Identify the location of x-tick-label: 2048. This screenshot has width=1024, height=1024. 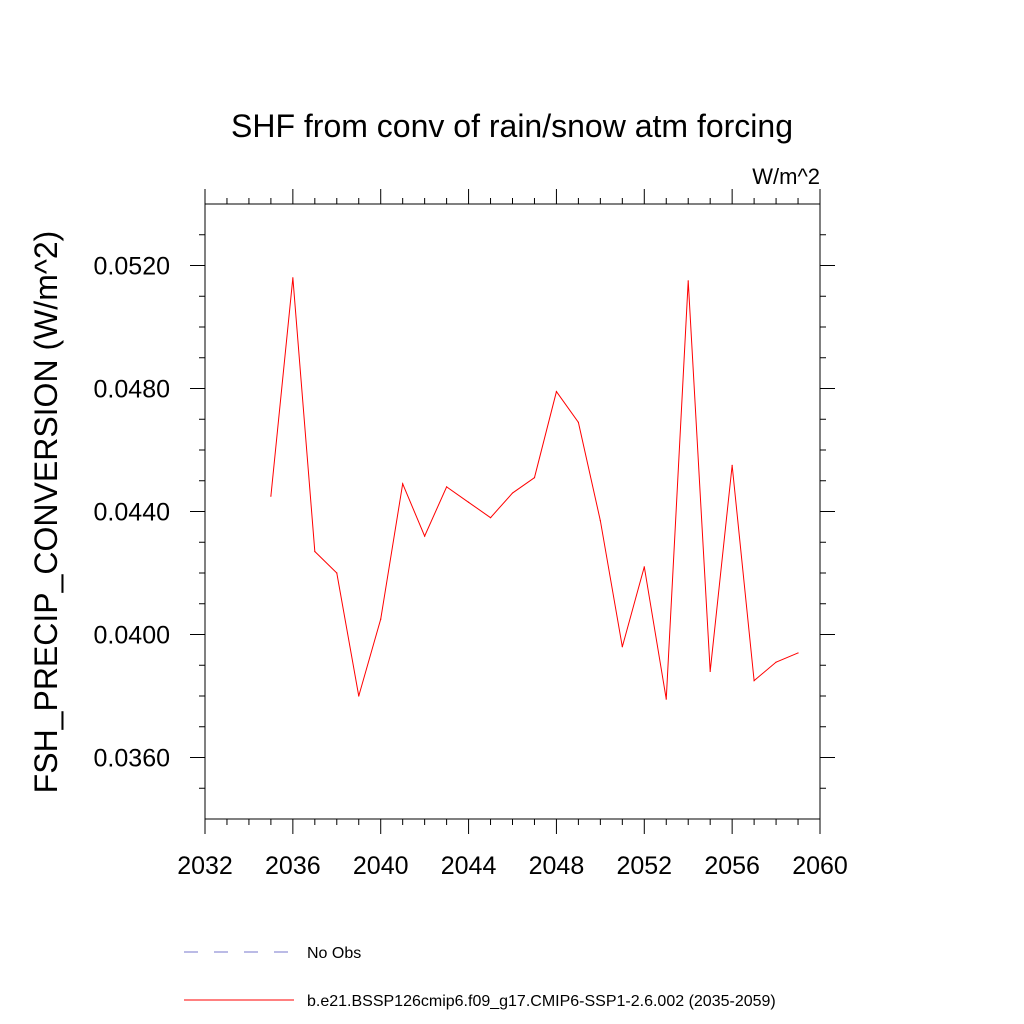
(557, 866).